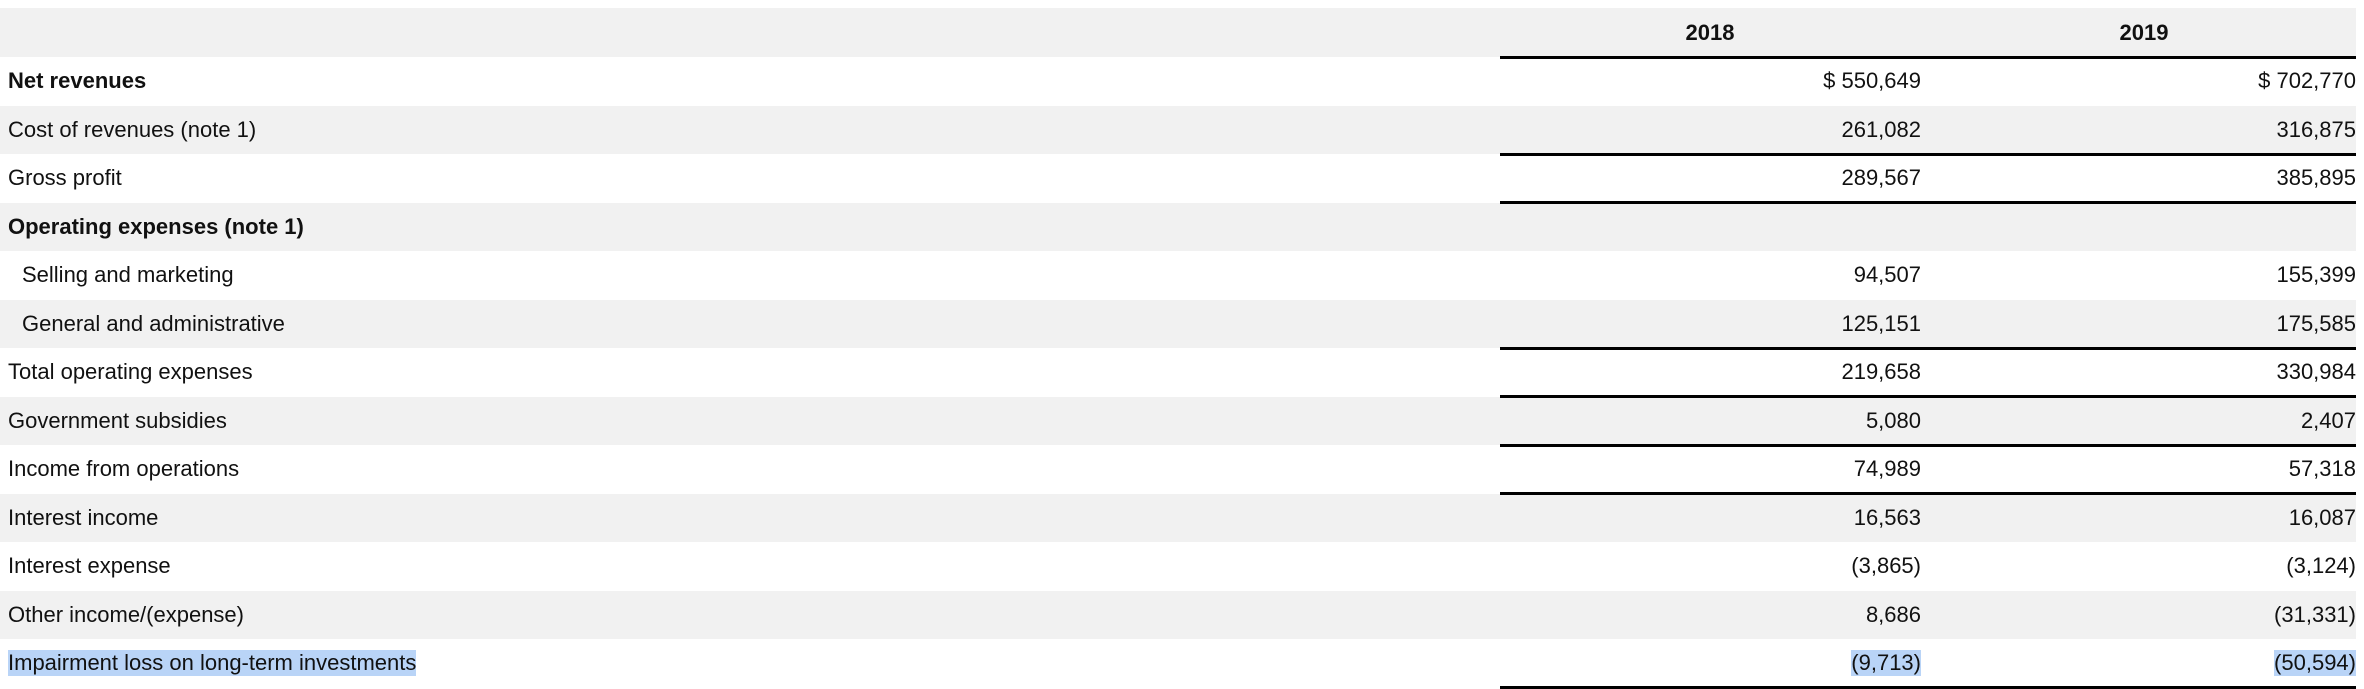  Describe the element at coordinates (1178, 81) in the screenshot. I see `table-row: Net revenues $ 550,649 $ 702,770` at that location.